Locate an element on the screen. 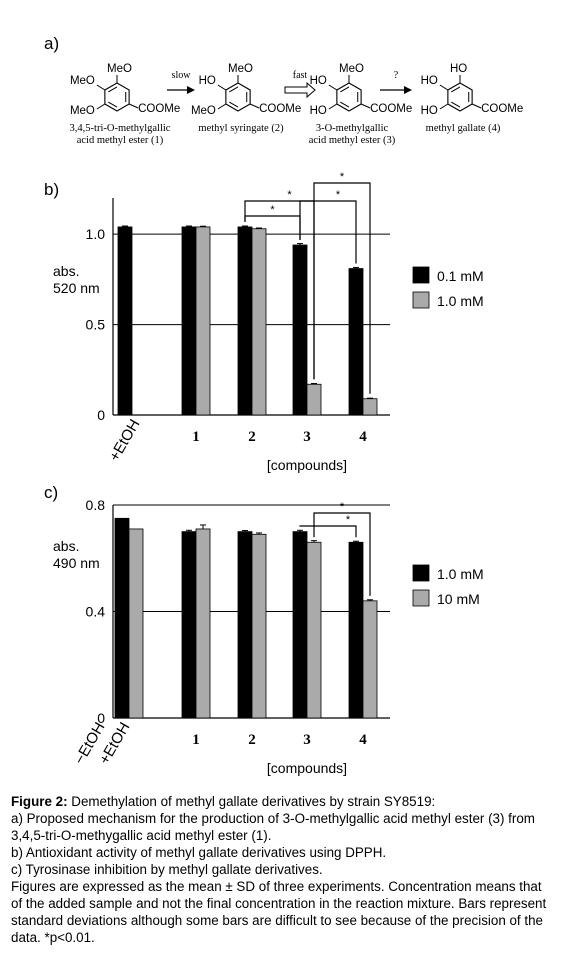 This screenshot has height=977, width=563. compound-name: acid methyl ester (3) is located at coordinates (352, 140).